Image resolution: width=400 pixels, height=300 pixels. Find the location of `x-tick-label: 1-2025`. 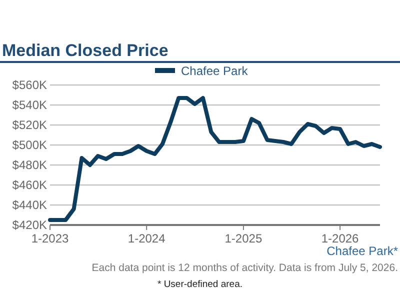

x-tick-label: 1-2025 is located at coordinates (243, 239).